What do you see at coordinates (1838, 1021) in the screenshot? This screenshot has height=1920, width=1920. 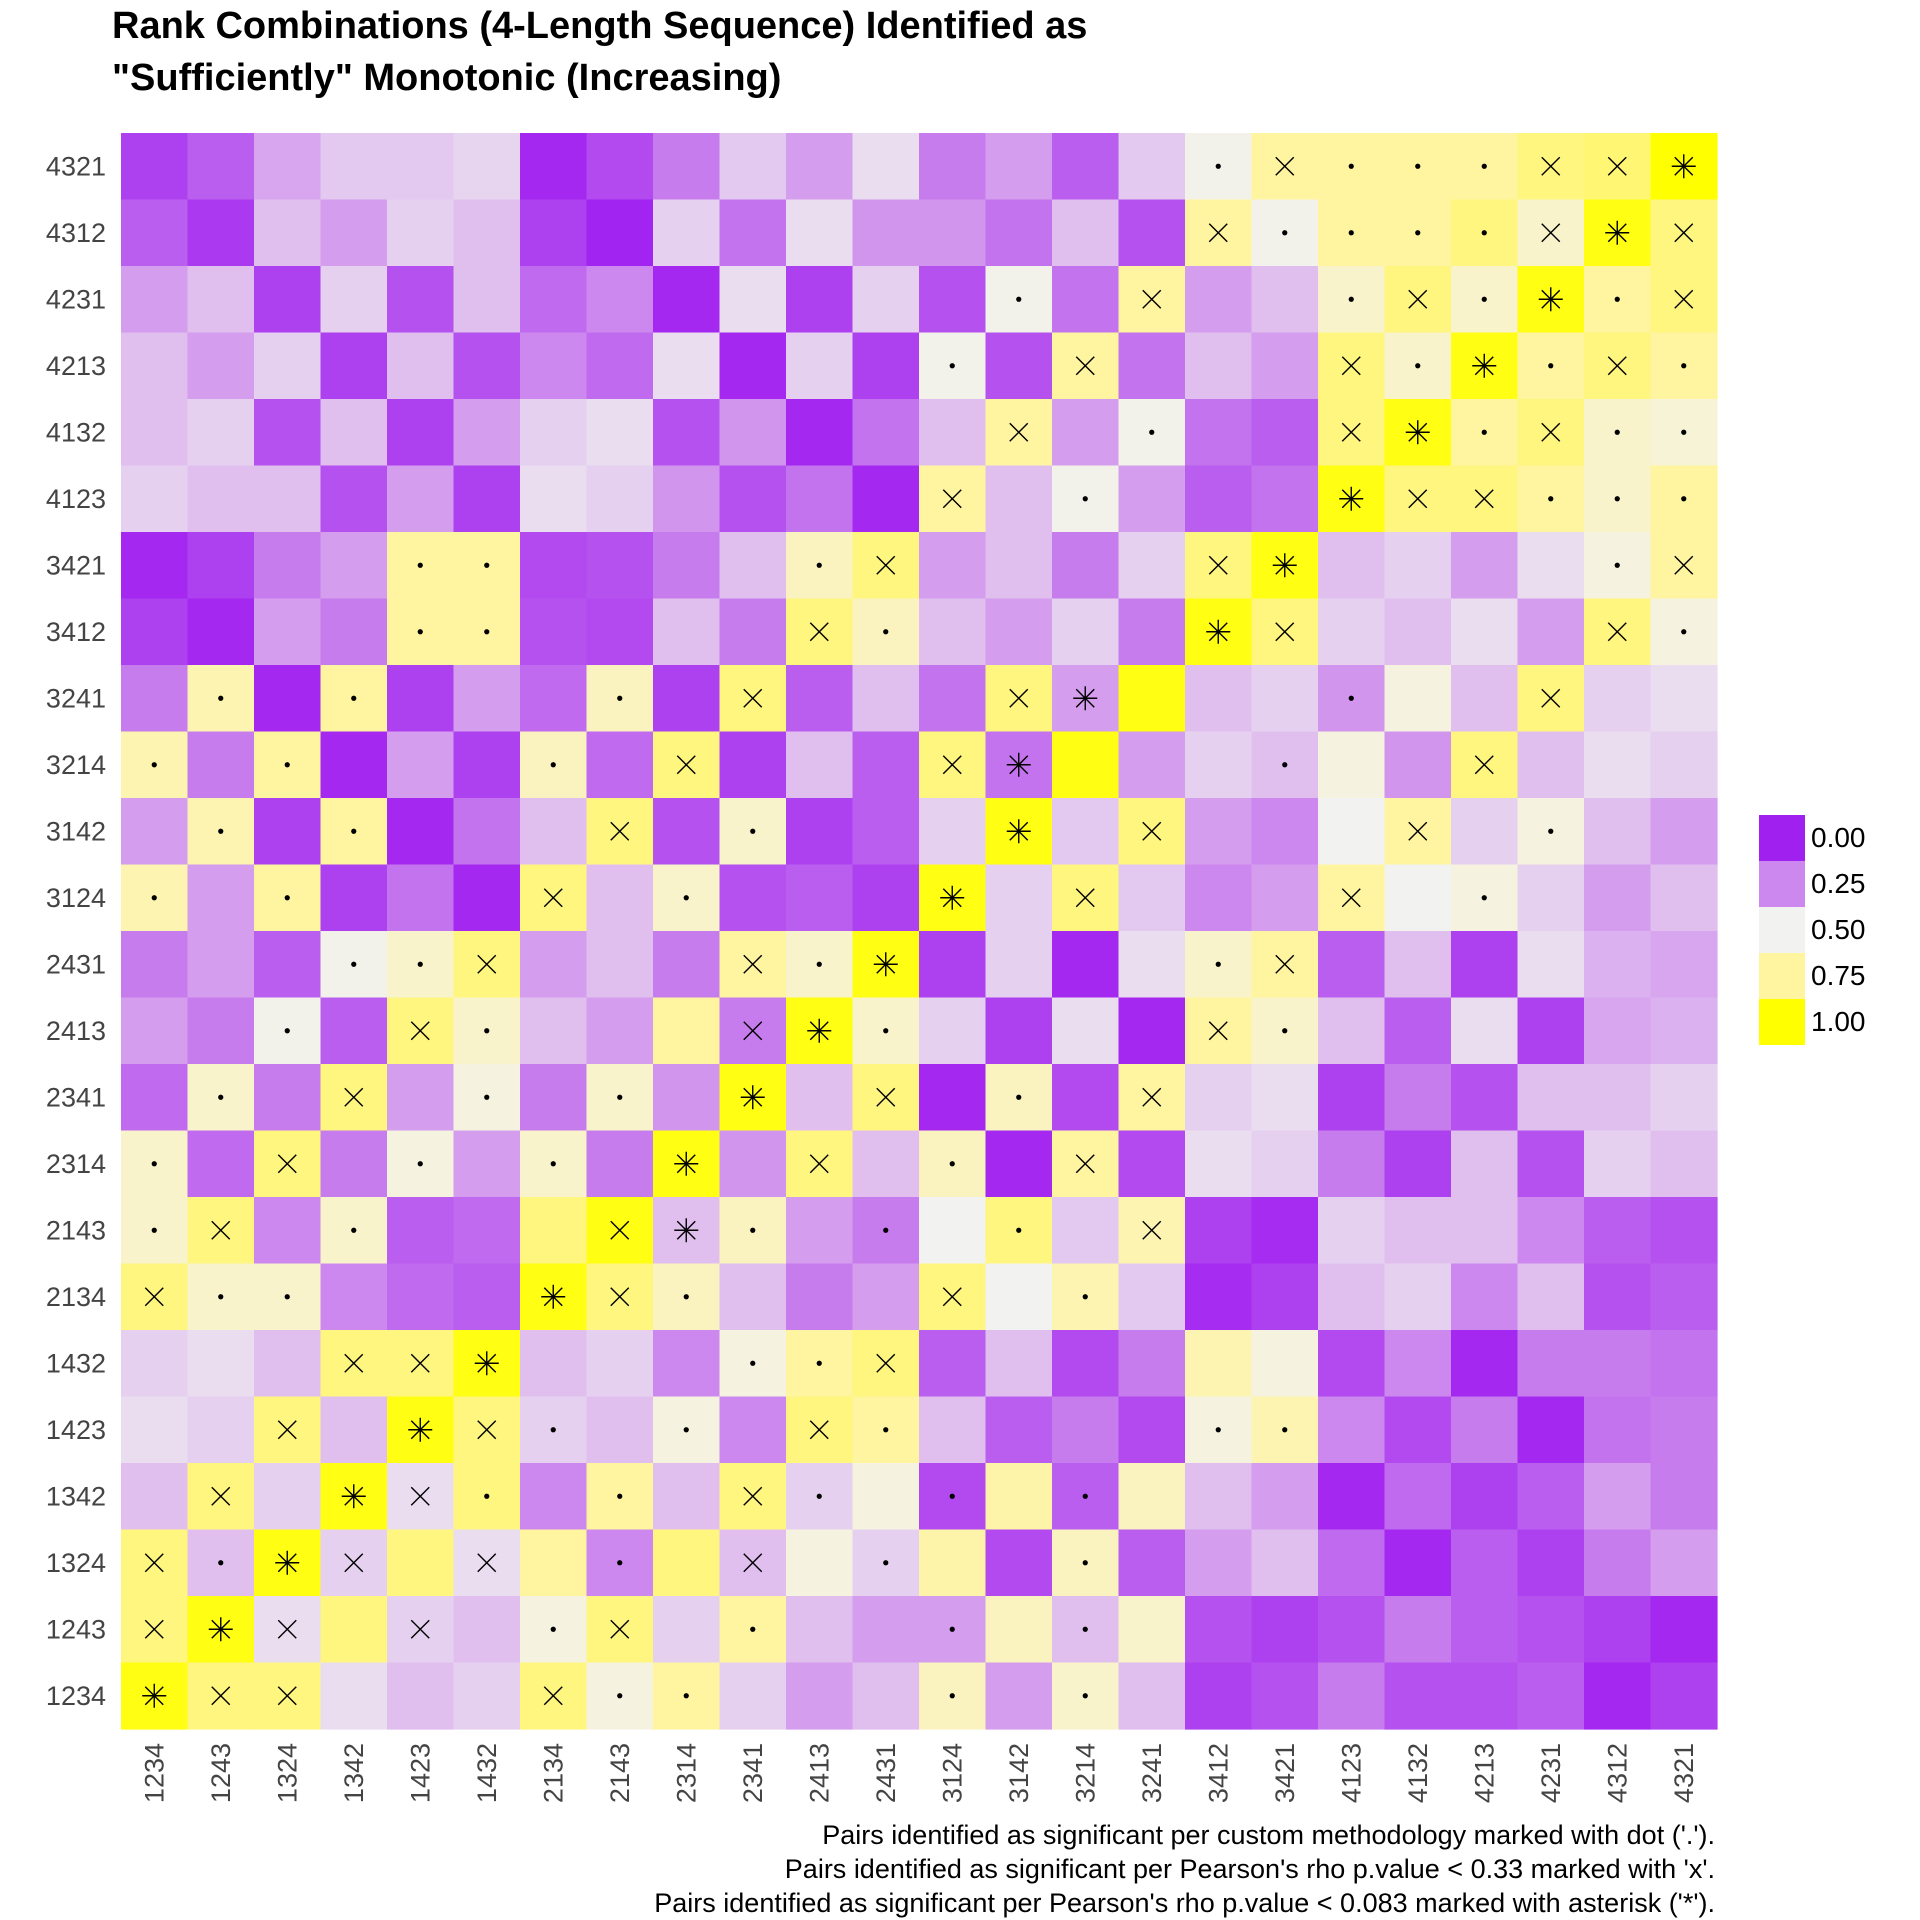 I see `legend-label: 1.00` at bounding box center [1838, 1021].